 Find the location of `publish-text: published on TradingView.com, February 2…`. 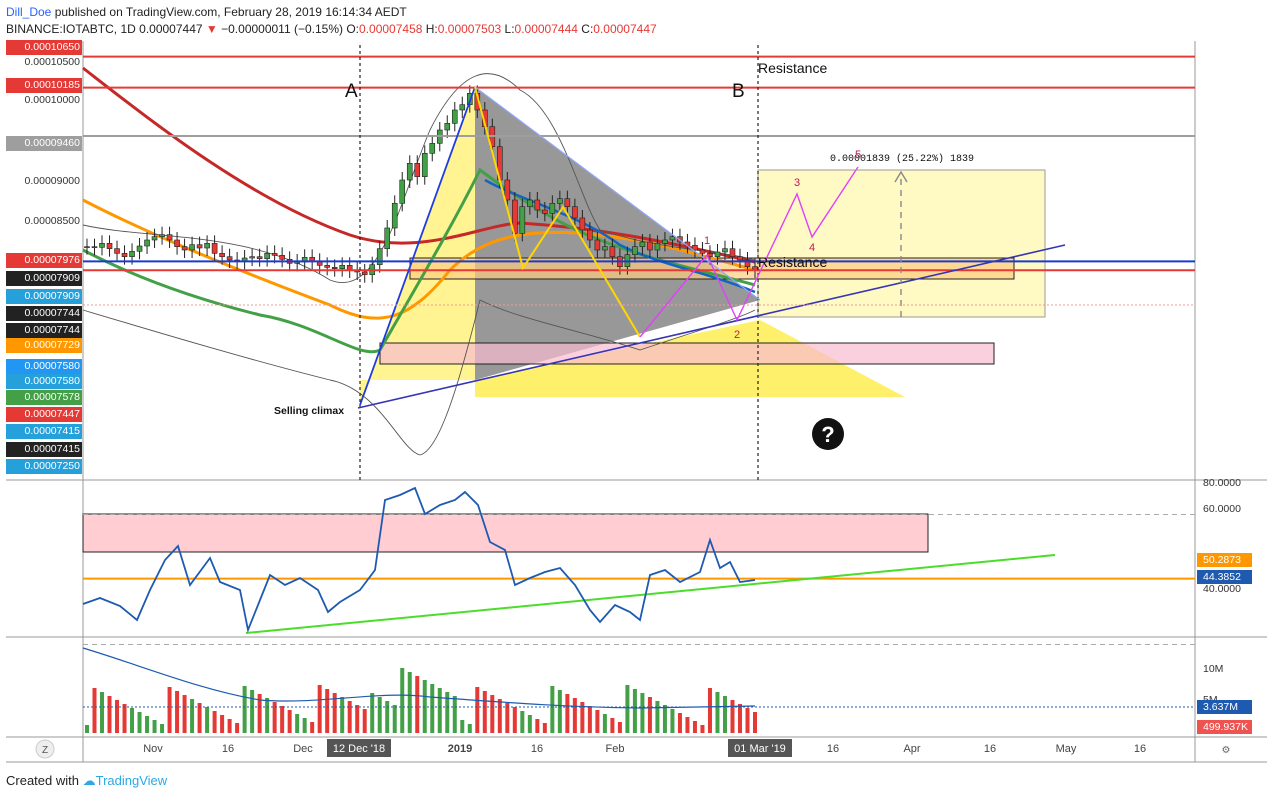

publish-text: published on TradingView.com, February 2… is located at coordinates (230, 12).